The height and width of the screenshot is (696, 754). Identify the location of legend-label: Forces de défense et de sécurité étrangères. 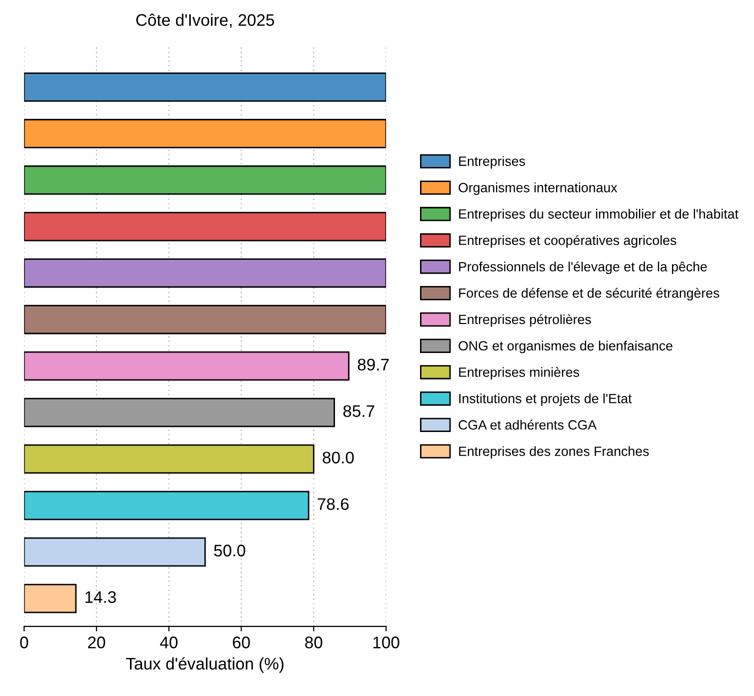
(589, 294).